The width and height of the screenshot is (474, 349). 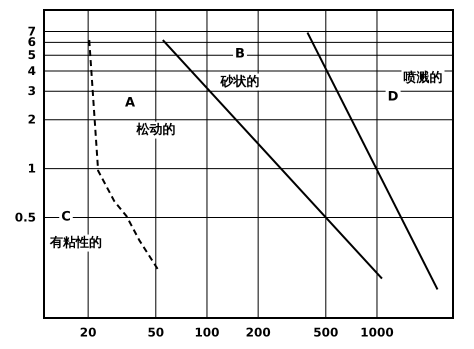 What do you see at coordinates (155, 333) in the screenshot?
I see `x-tick-label: 50` at bounding box center [155, 333].